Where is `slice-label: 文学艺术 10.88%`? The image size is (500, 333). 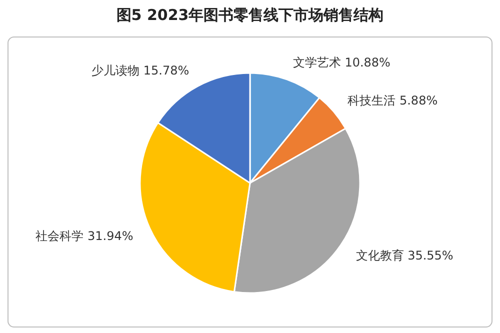 slice-label: 文学艺术 10.88% is located at coordinates (341, 63).